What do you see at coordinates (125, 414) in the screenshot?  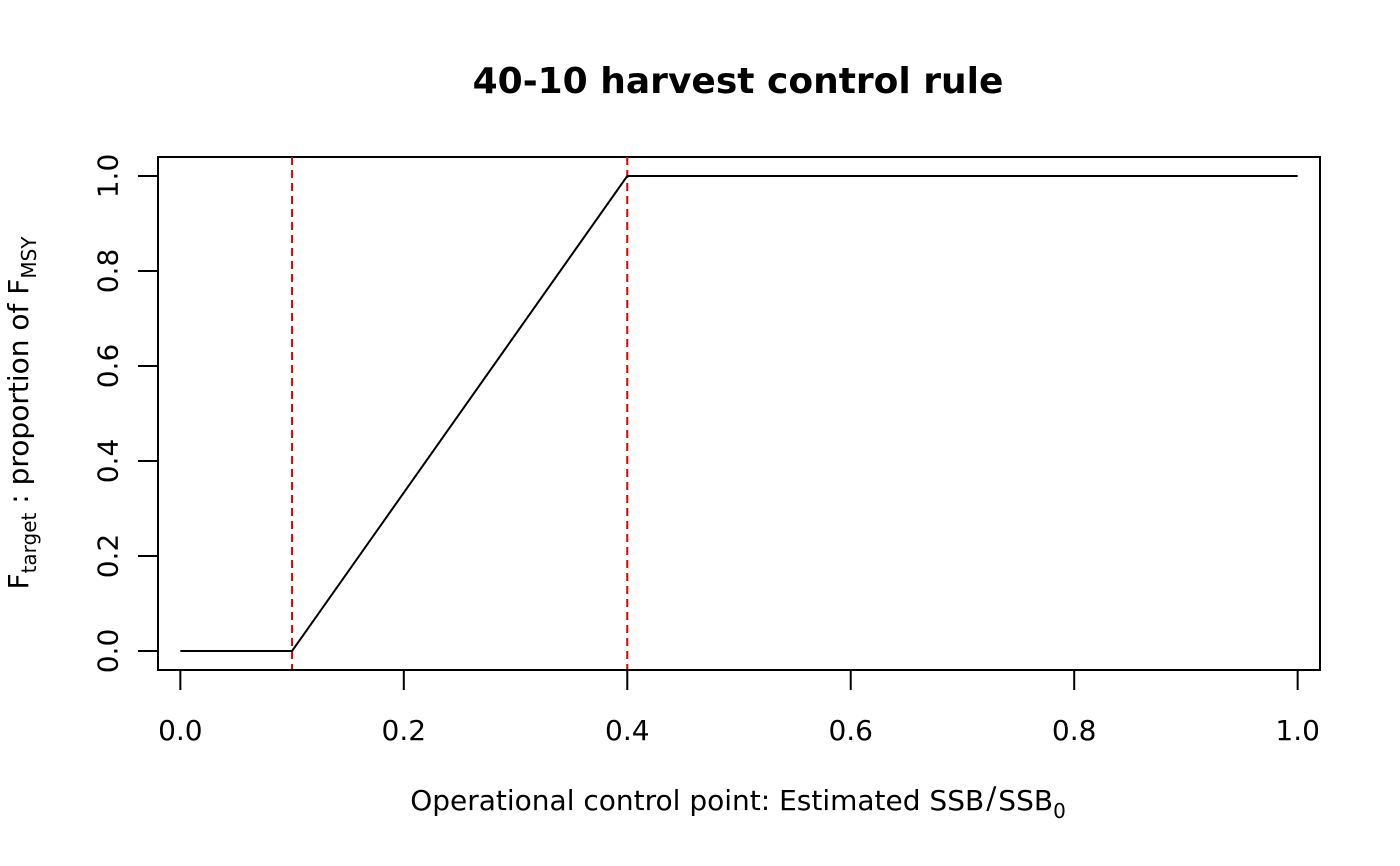 I see `y-axis: 0.0 0.2 0.4 0.6 0.8 1.0` at bounding box center [125, 414].